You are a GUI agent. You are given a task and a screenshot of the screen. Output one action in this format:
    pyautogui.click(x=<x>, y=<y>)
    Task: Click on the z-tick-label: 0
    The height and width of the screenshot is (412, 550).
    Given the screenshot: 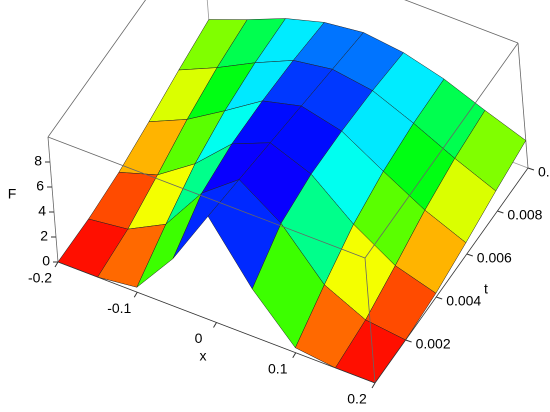 What is the action you would take?
    pyautogui.click(x=46, y=261)
    